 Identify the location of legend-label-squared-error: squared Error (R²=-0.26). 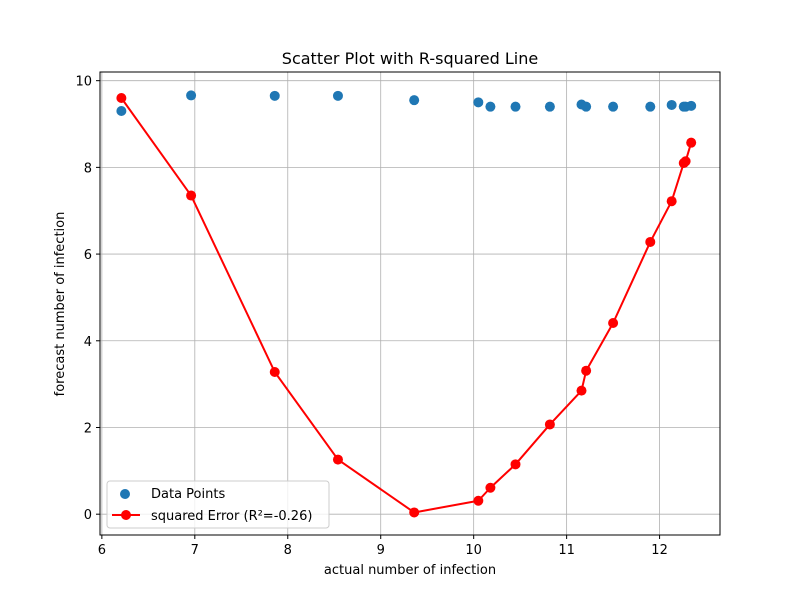
(231, 516).